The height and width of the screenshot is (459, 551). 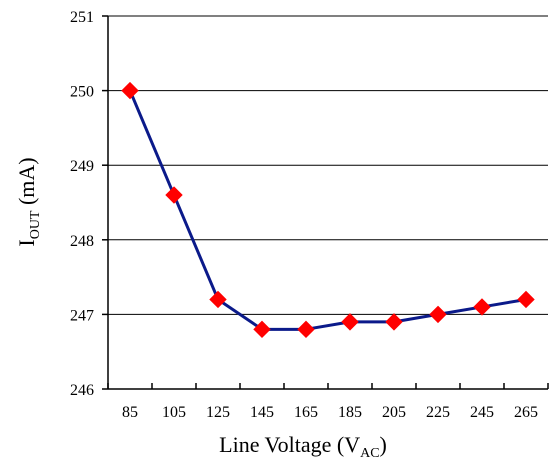 What do you see at coordinates (369, 452) in the screenshot?
I see `x-axis-title-sub: AC` at bounding box center [369, 452].